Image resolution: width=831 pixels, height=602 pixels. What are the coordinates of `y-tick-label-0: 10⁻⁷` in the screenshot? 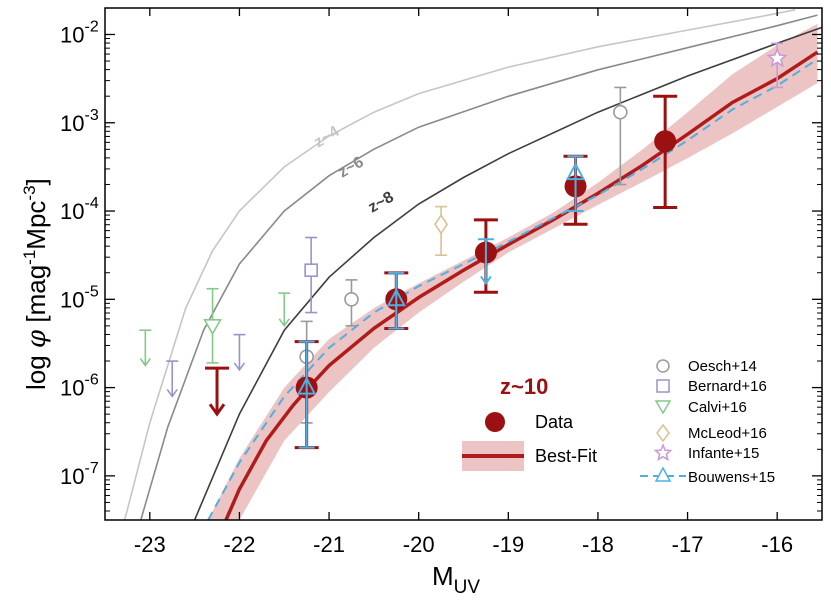 It's located at (79, 474).